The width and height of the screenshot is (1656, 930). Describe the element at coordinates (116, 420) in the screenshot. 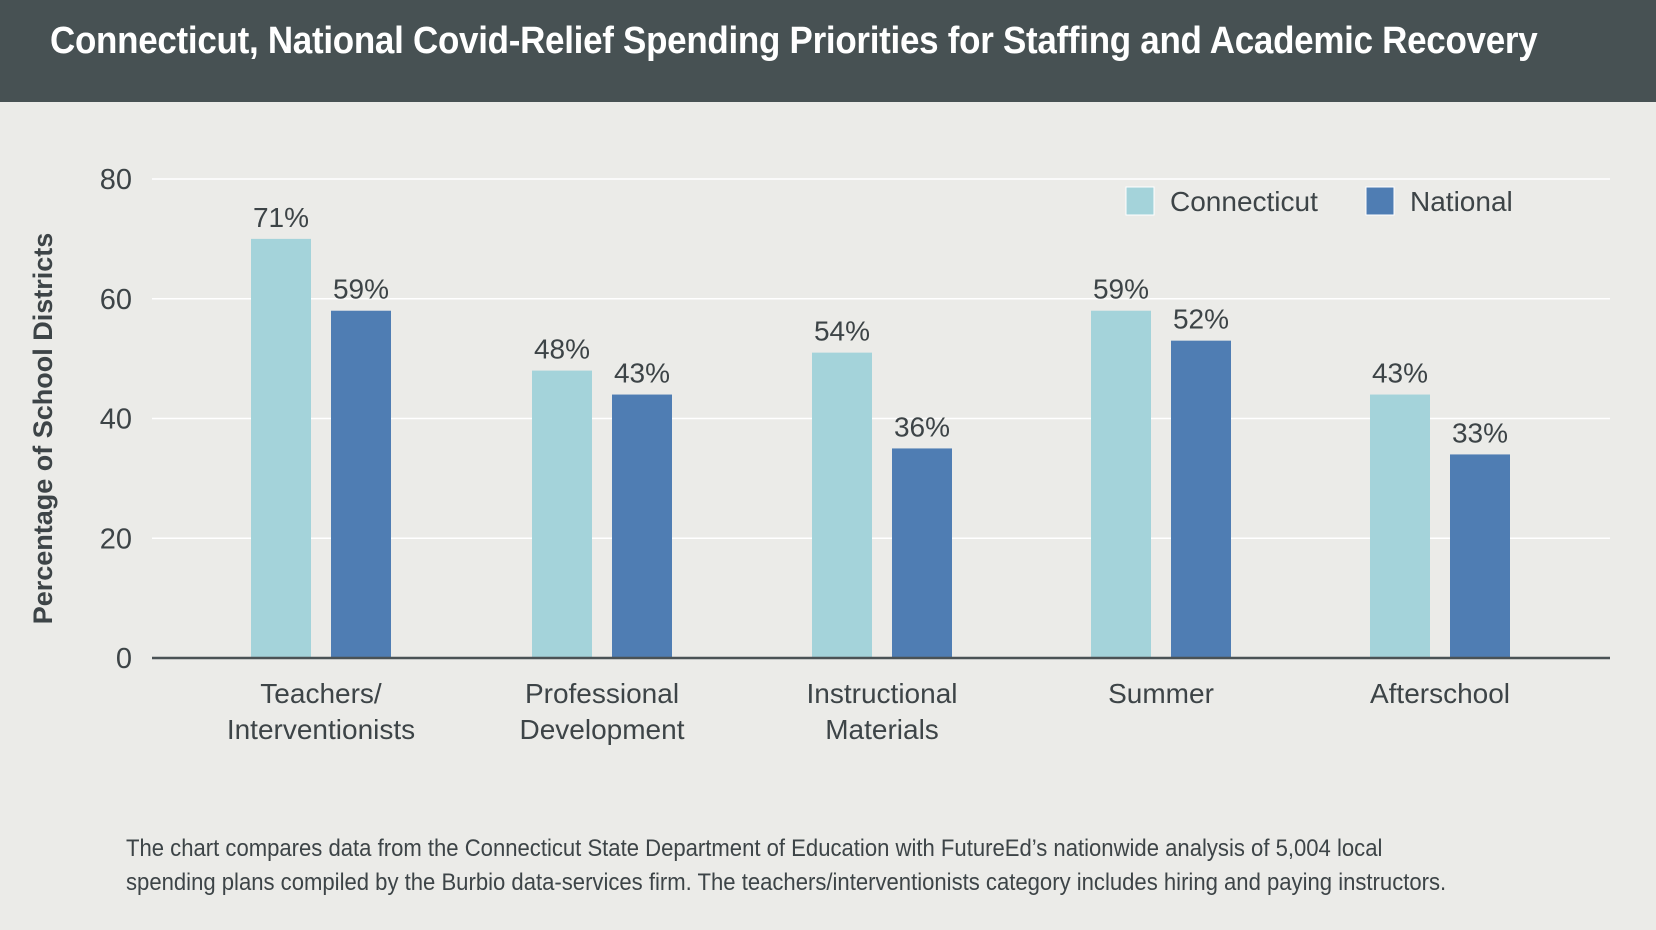

I see `y-tick-label-40: 40` at that location.